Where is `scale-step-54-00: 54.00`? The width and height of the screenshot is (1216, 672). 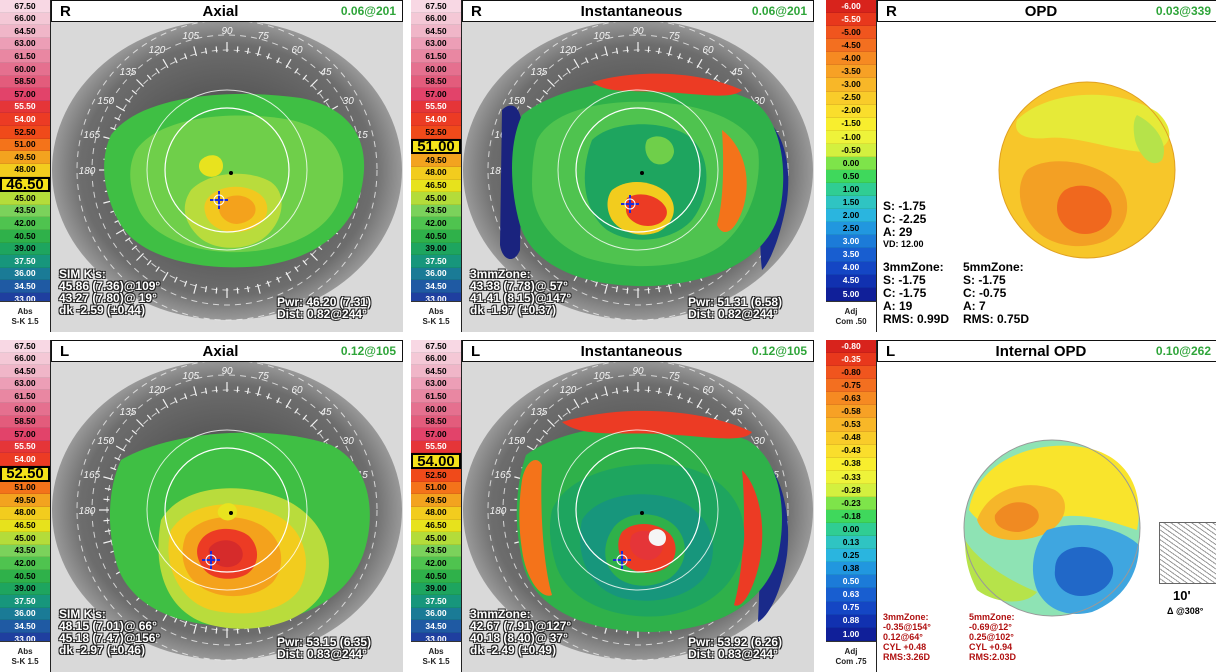 scale-step-54-00: 54.00 is located at coordinates (25, 460).